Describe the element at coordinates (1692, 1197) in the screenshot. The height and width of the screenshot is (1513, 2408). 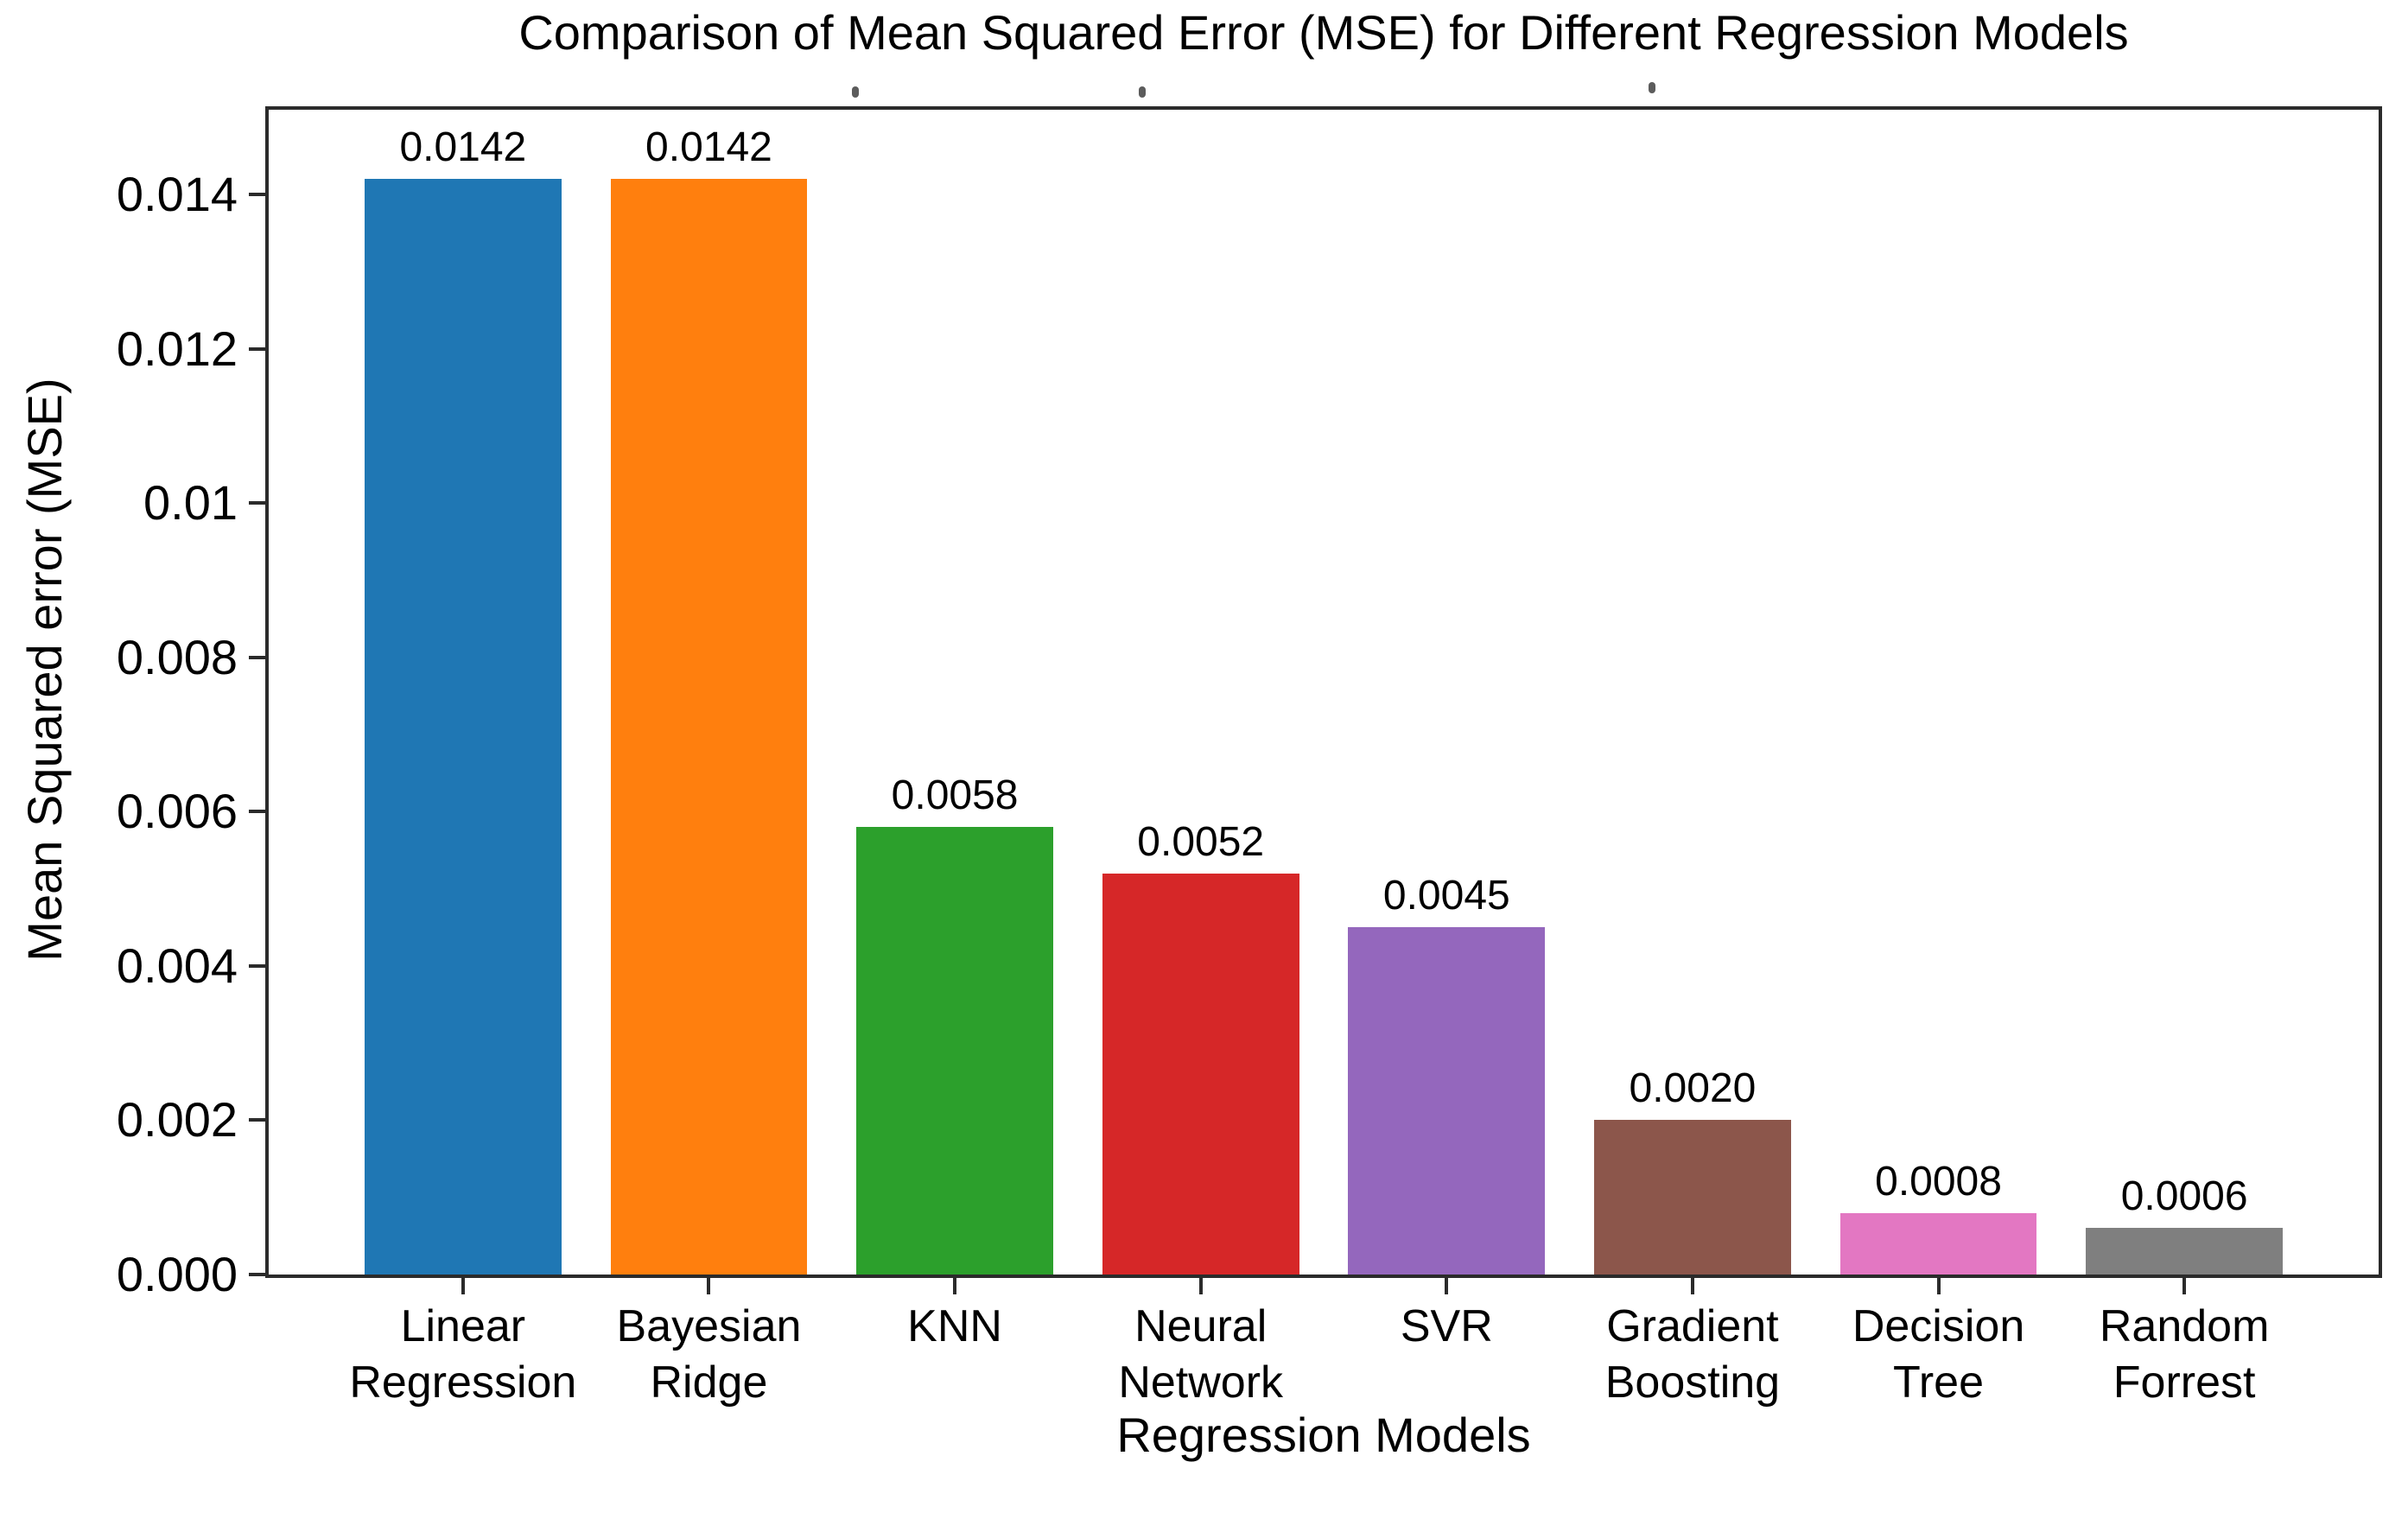
I see `bar-gradient-boosting` at that location.